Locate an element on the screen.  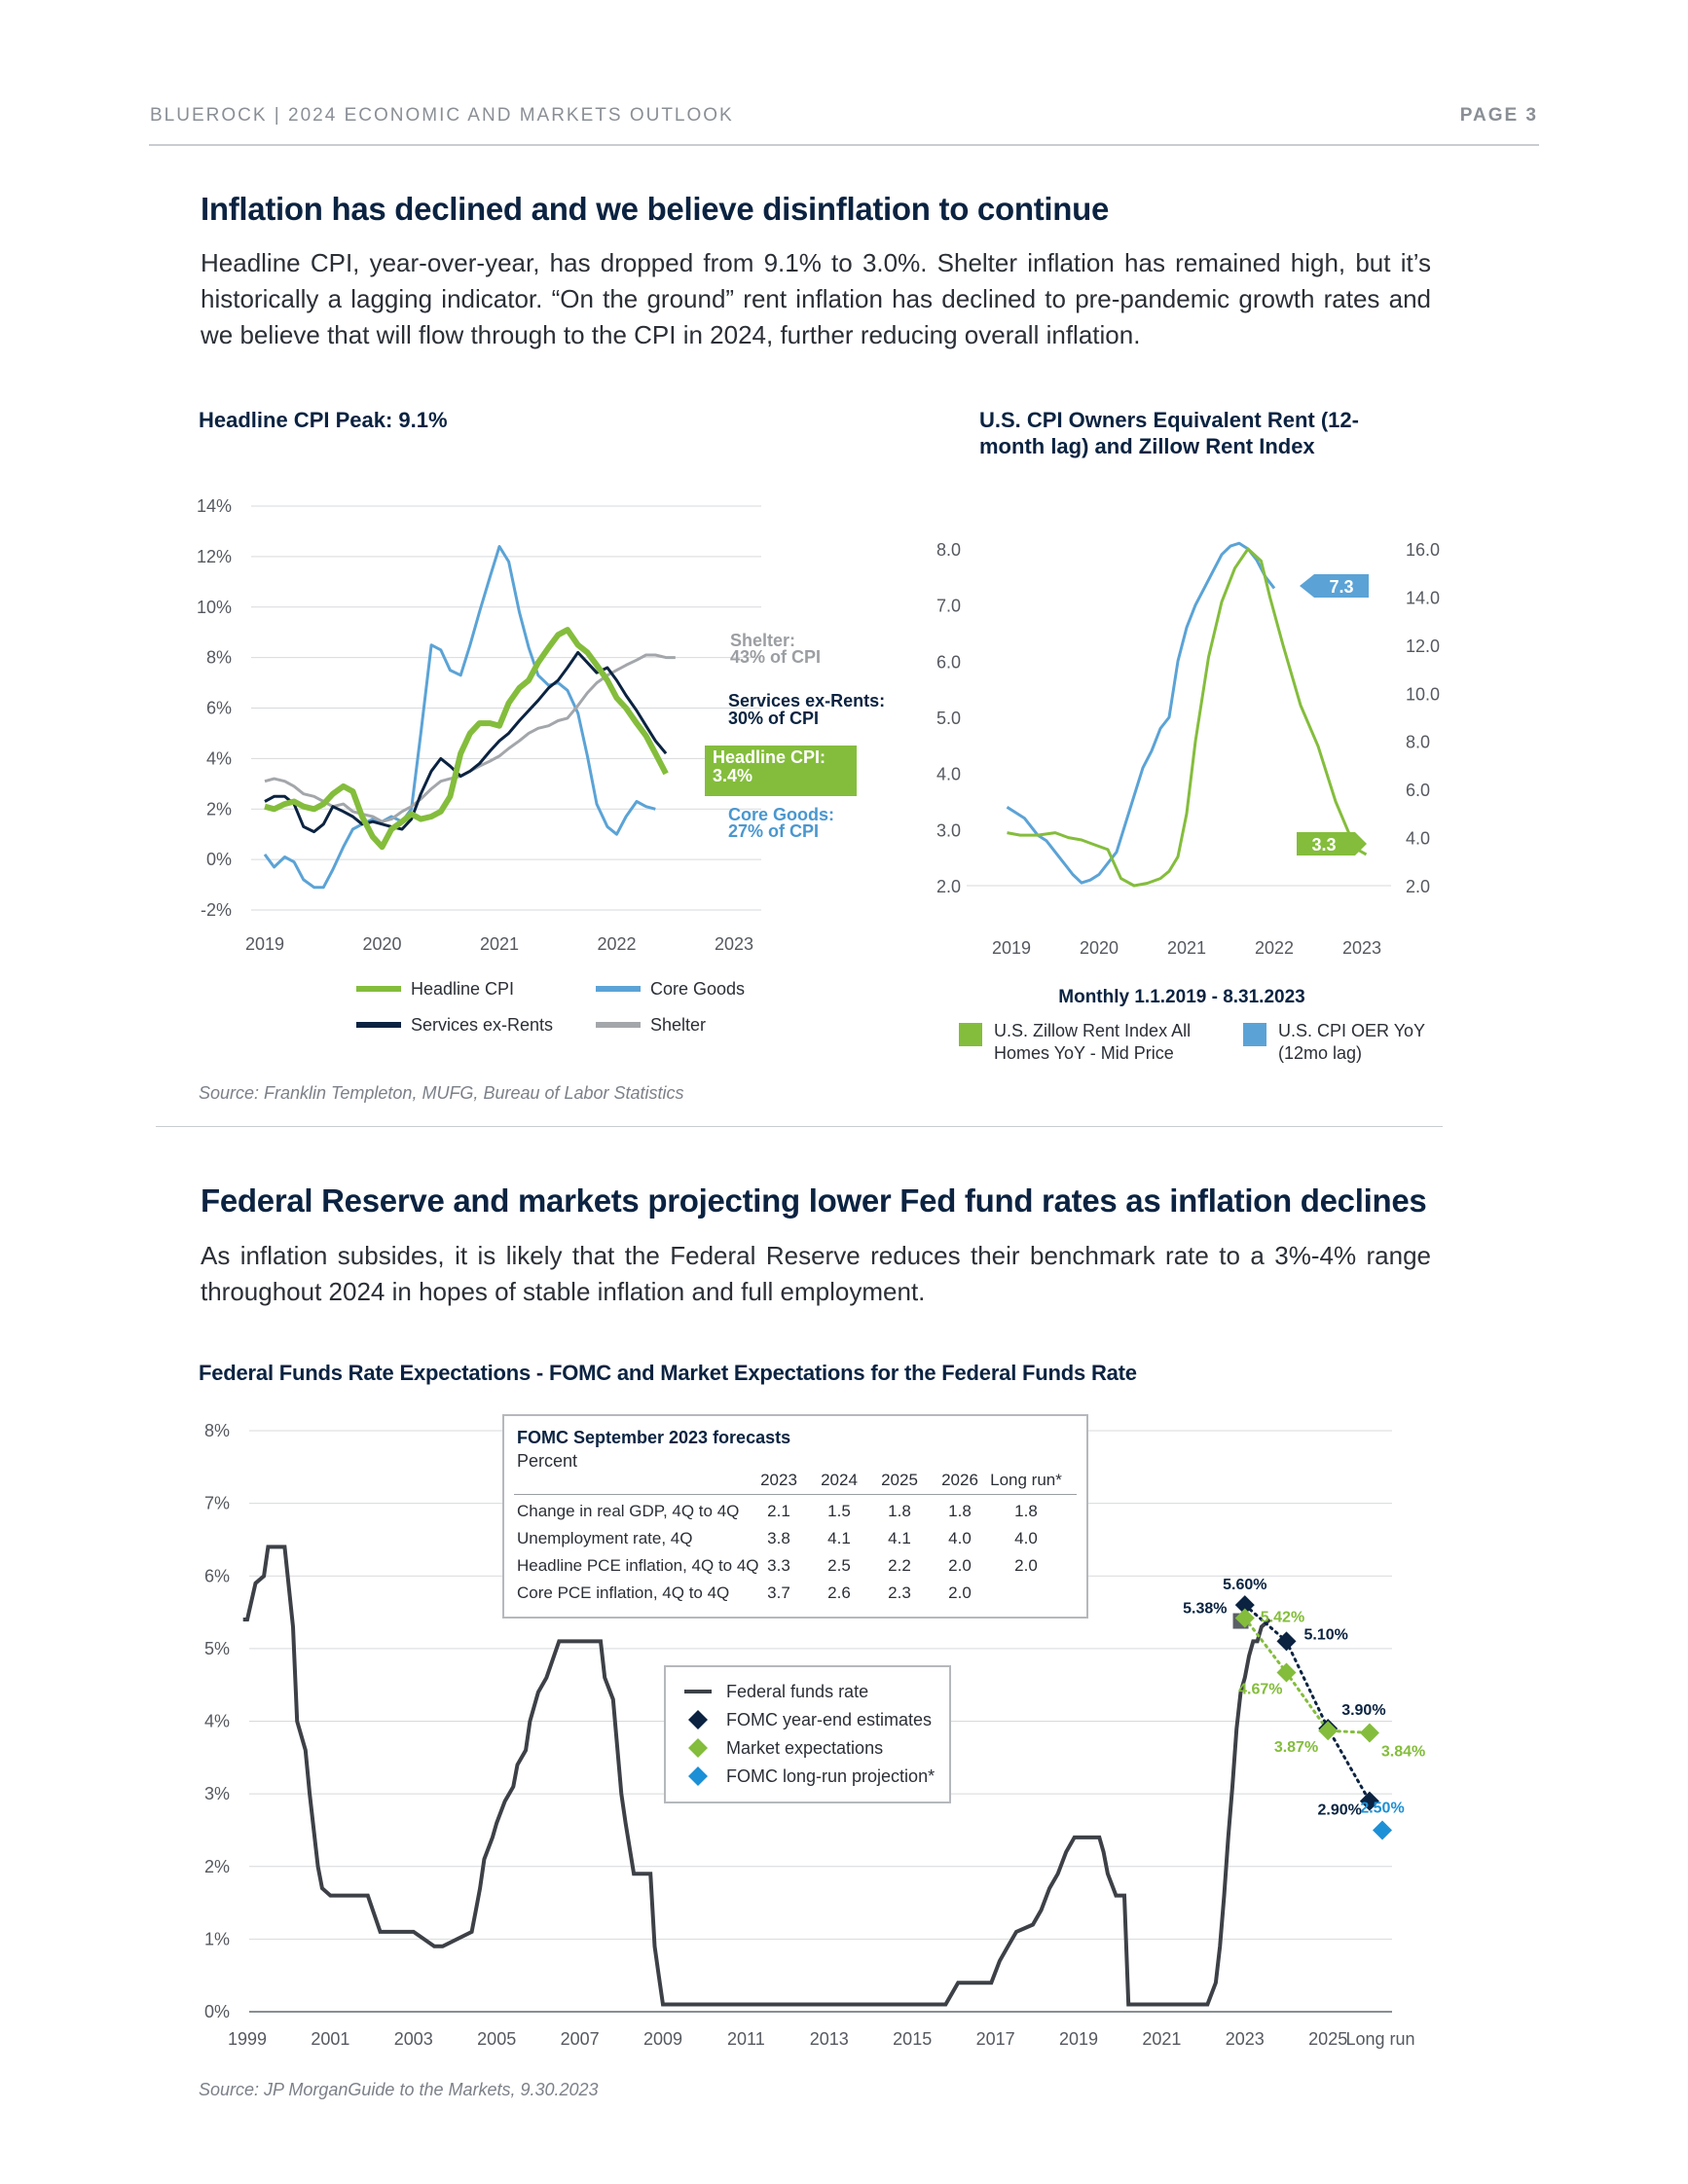
legend-label: Services ex-Rents is located at coordinates (482, 1025).